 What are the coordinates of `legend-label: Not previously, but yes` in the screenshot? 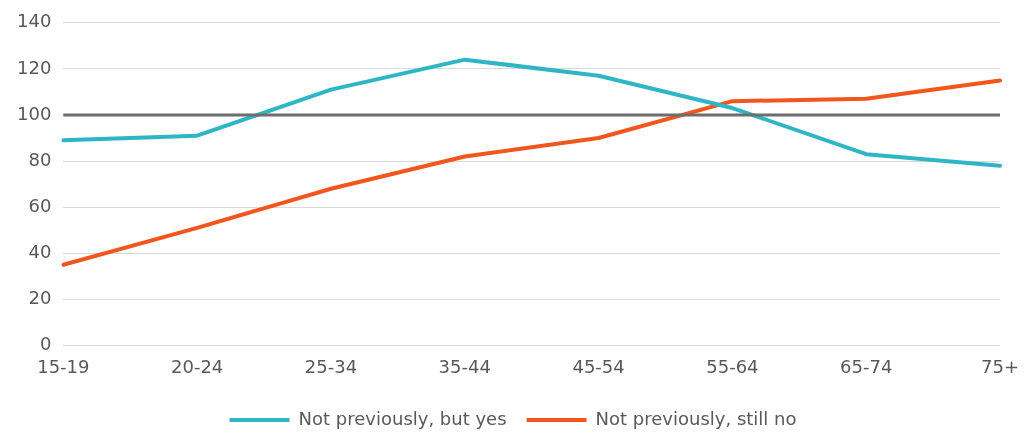 It's located at (402, 418).